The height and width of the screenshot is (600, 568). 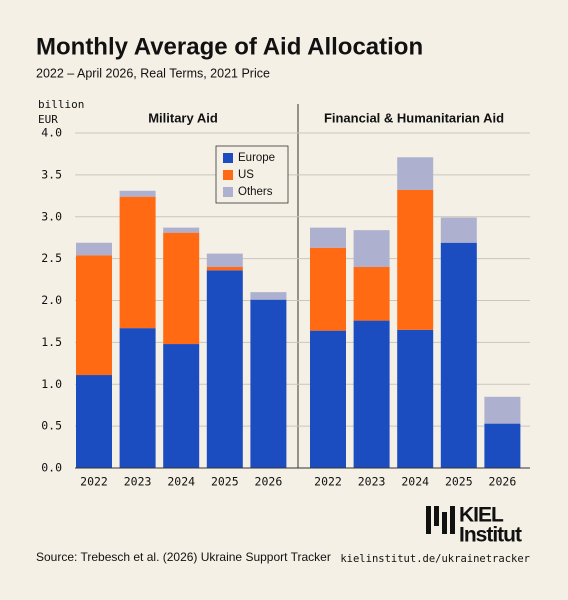 What do you see at coordinates (183, 117) in the screenshot?
I see `panel-title: Military Aid` at bounding box center [183, 117].